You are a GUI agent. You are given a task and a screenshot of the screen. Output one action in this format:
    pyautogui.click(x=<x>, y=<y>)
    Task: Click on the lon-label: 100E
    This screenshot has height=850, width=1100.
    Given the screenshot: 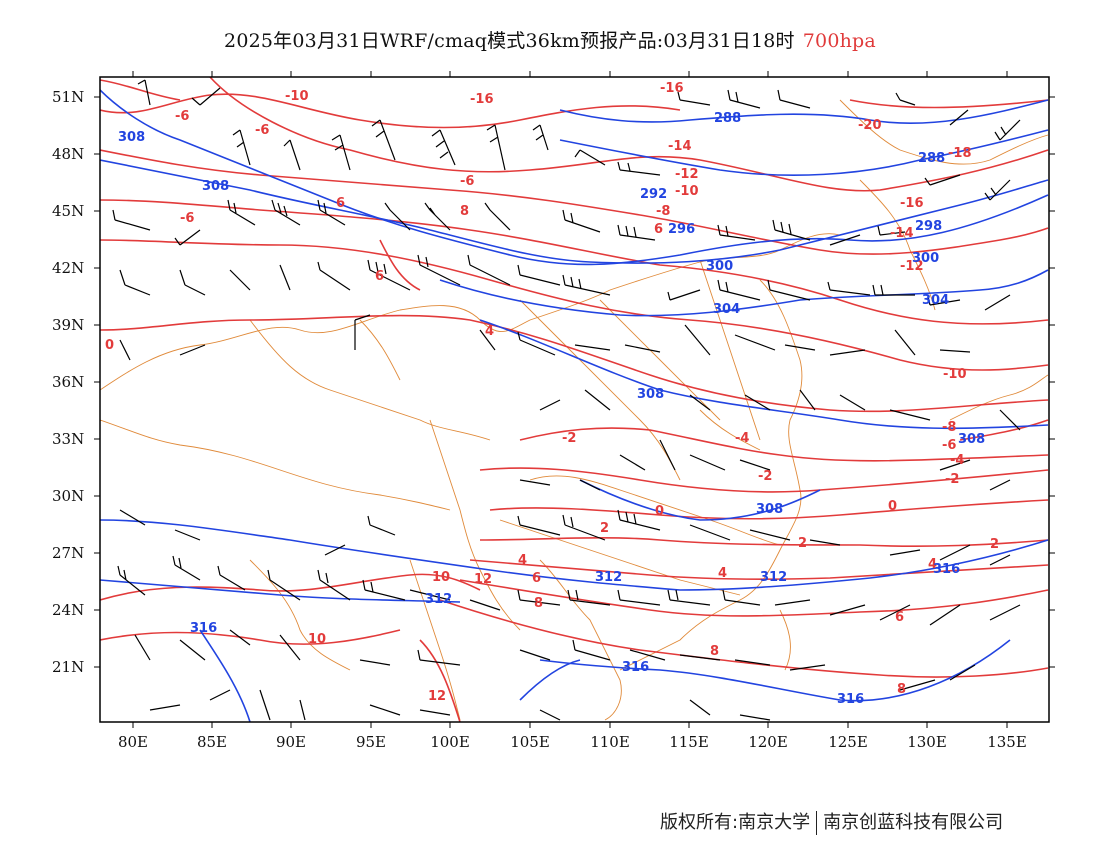 What is the action you would take?
    pyautogui.click(x=450, y=742)
    